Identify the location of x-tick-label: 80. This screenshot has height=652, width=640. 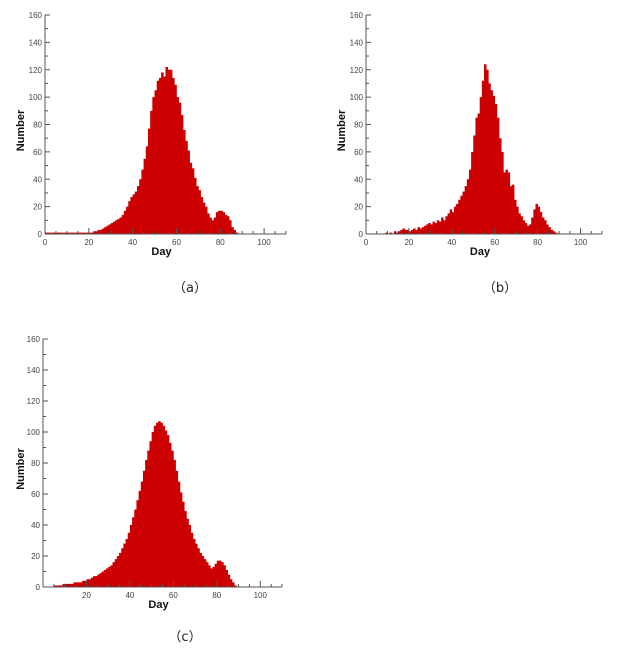
(220, 242).